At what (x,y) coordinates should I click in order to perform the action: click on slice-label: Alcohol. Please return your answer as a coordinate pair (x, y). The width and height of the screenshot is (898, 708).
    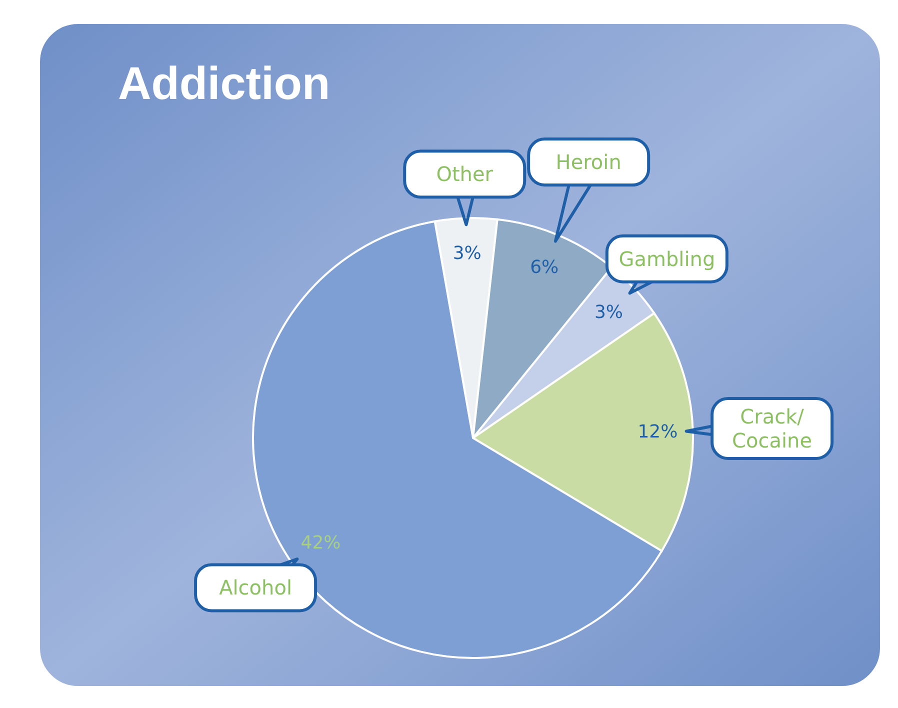
    Looking at the image, I should click on (255, 588).